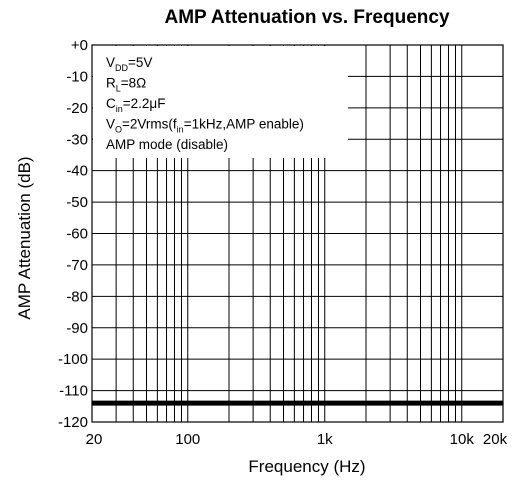 The width and height of the screenshot is (524, 482). I want to click on y-tick-label: -90, so click(77, 328).